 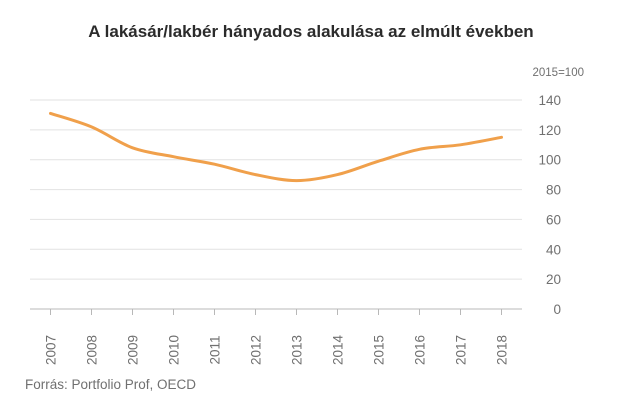 What do you see at coordinates (174, 350) in the screenshot?
I see `x-tick-label-2010: 2010` at bounding box center [174, 350].